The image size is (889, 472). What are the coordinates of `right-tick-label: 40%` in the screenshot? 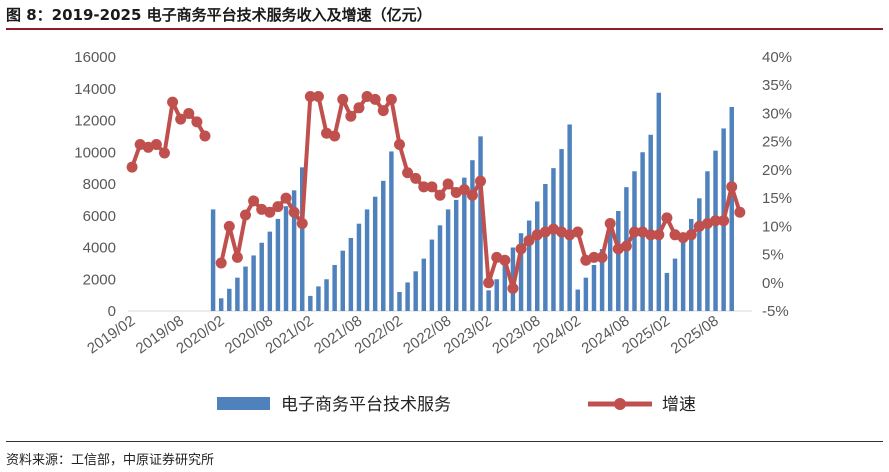 It's located at (777, 57).